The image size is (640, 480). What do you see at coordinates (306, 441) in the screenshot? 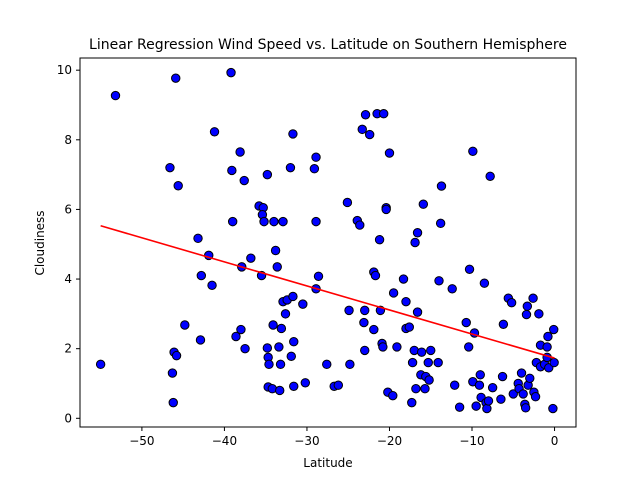
I see `x-tick-label: −30` at bounding box center [306, 441].